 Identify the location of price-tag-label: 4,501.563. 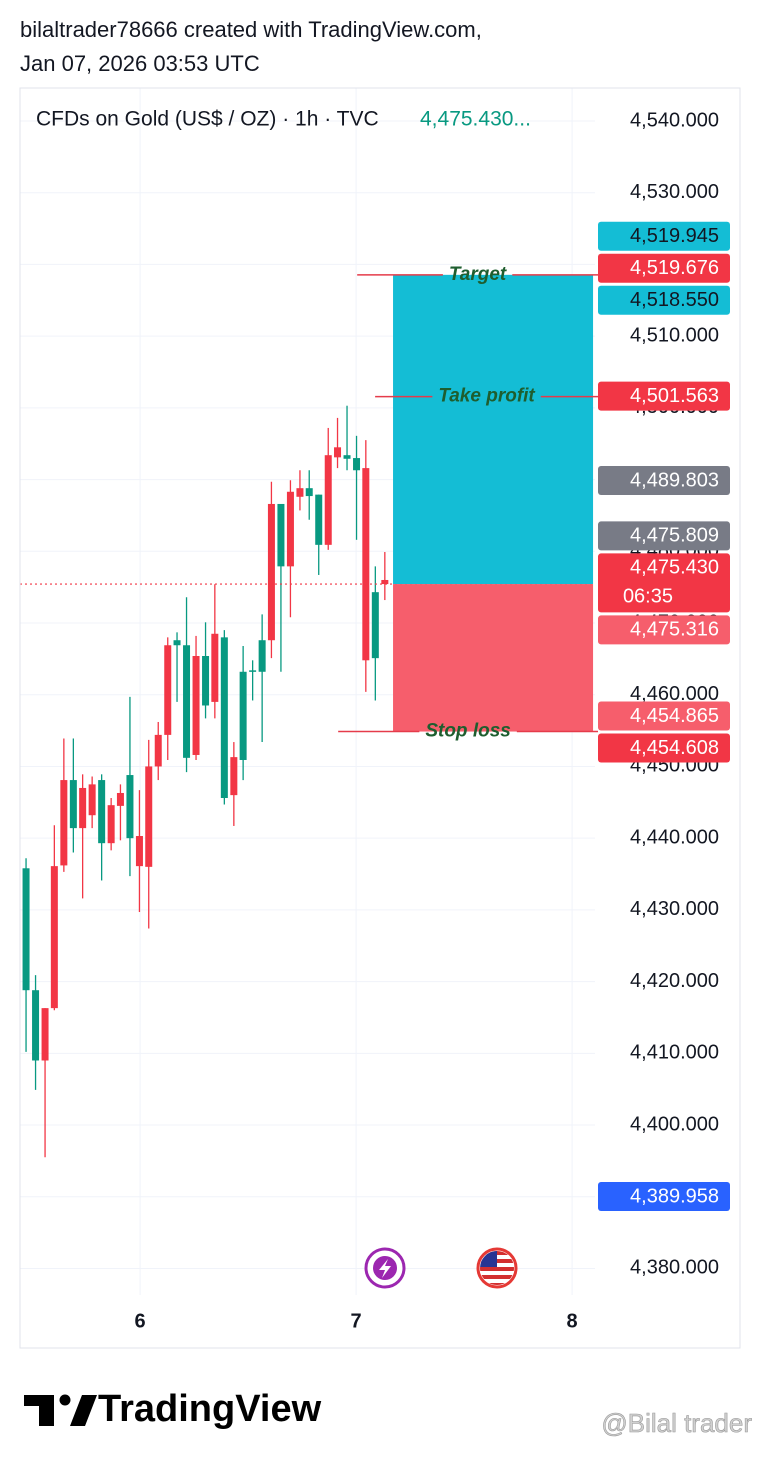
(674, 396).